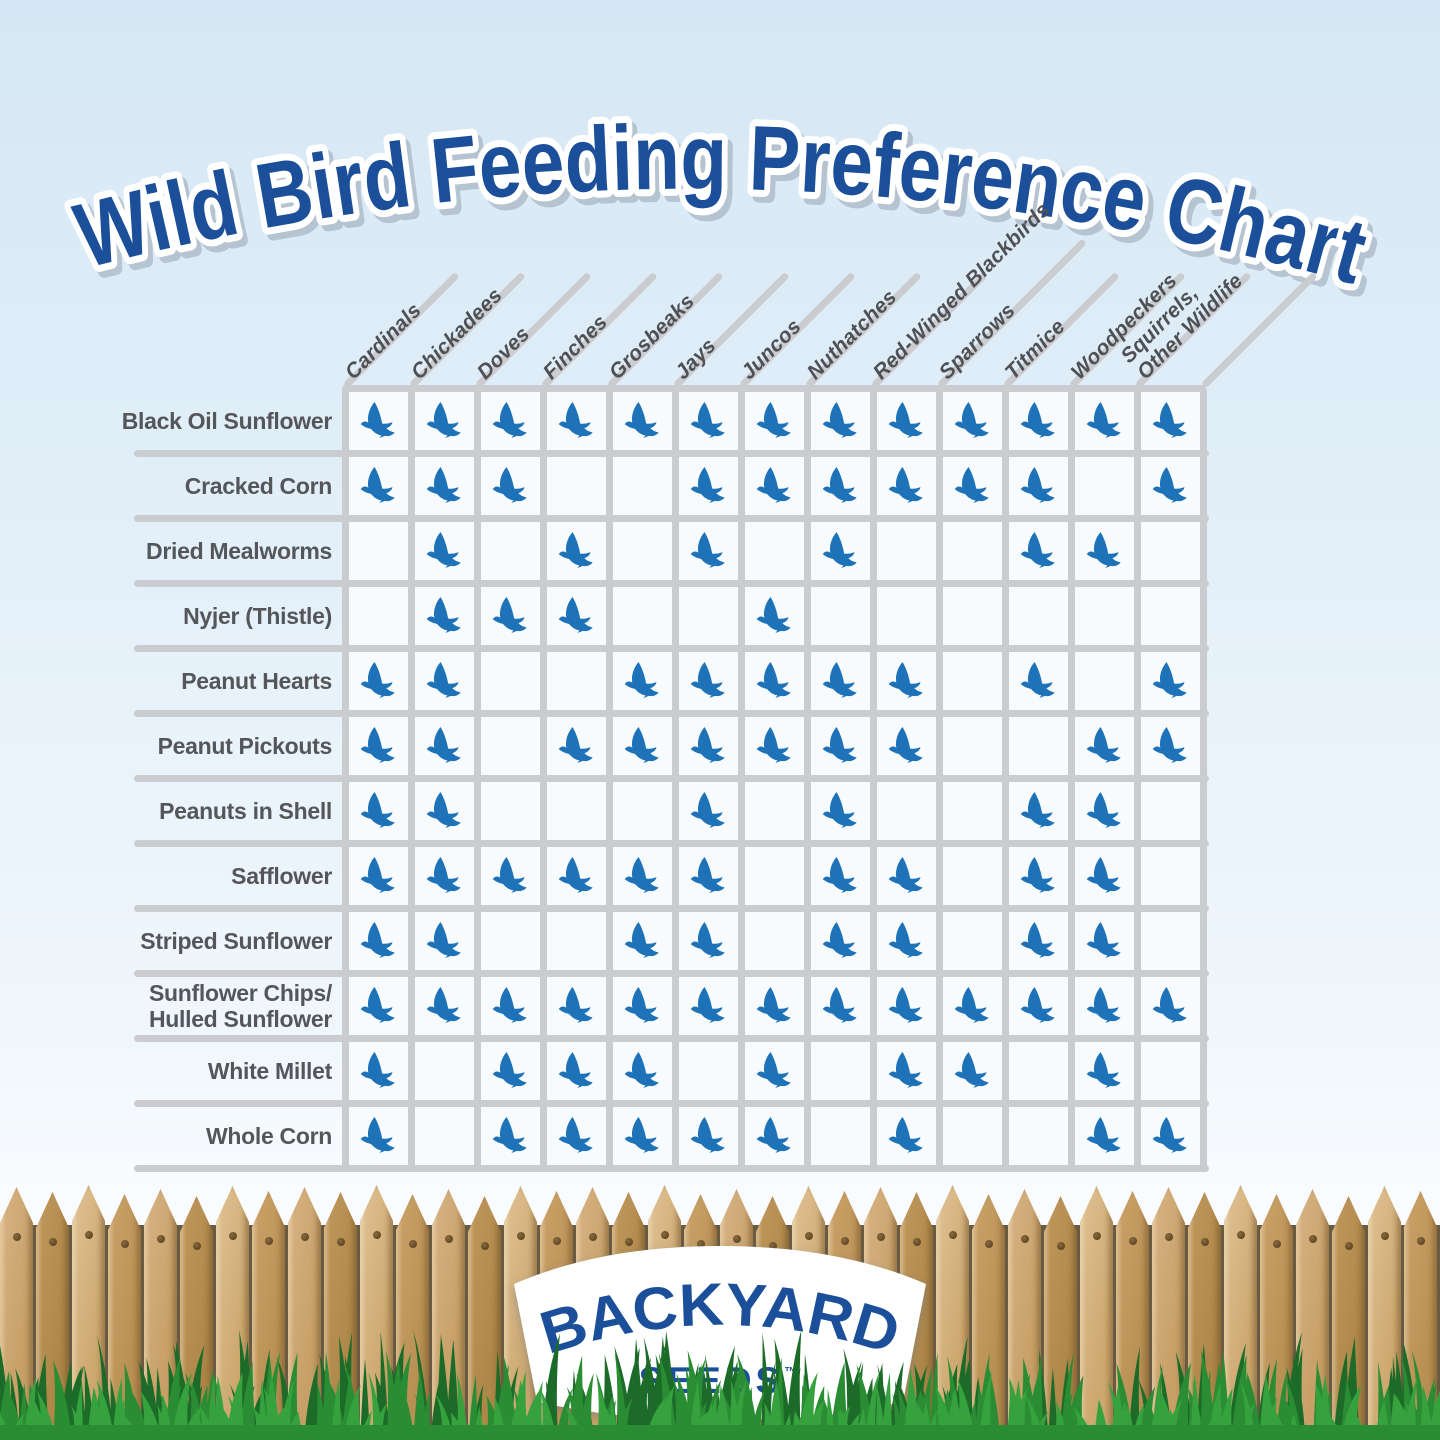 Image resolution: width=1440 pixels, height=1440 pixels. What do you see at coordinates (1035, 349) in the screenshot?
I see `column-header: Titmice` at bounding box center [1035, 349].